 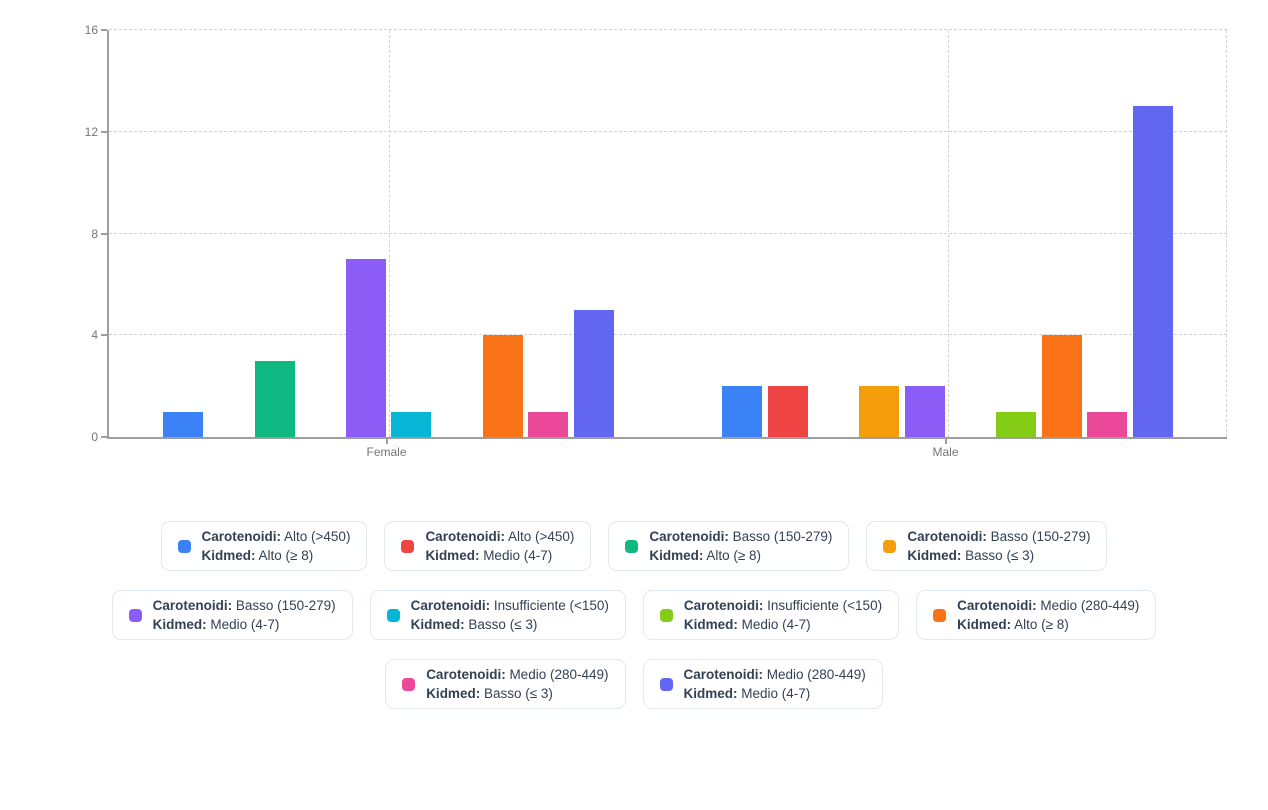 What do you see at coordinates (548, 424) in the screenshot?
I see `bar-female-series9` at bounding box center [548, 424].